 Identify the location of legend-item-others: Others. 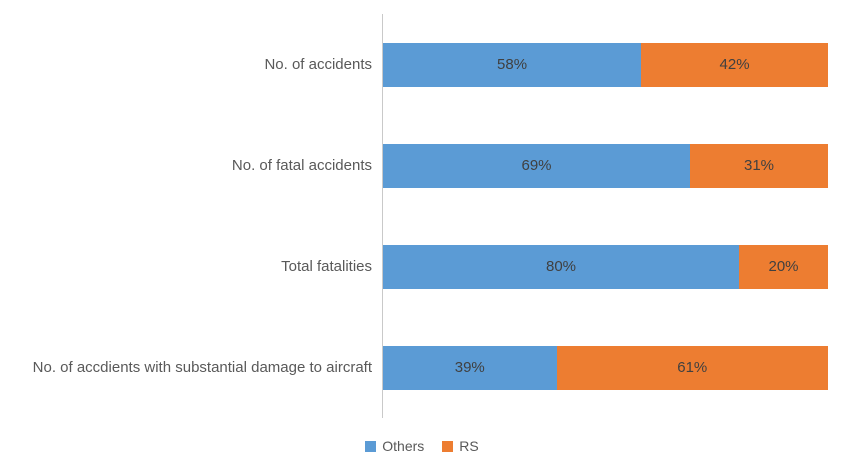
(394, 446).